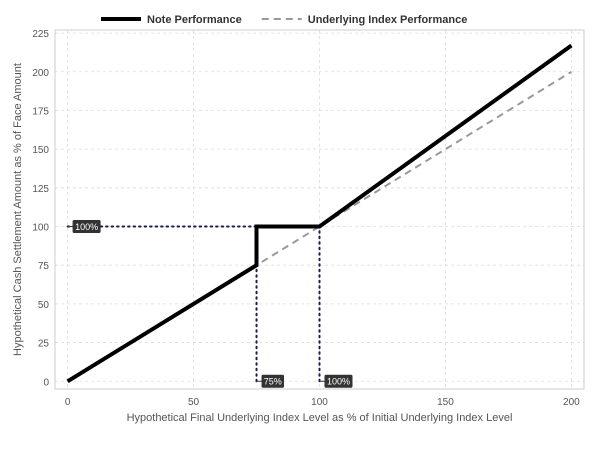 Image resolution: width=600 pixels, height=450 pixels. What do you see at coordinates (40, 34) in the screenshot?
I see `y-tick-label: 225` at bounding box center [40, 34].